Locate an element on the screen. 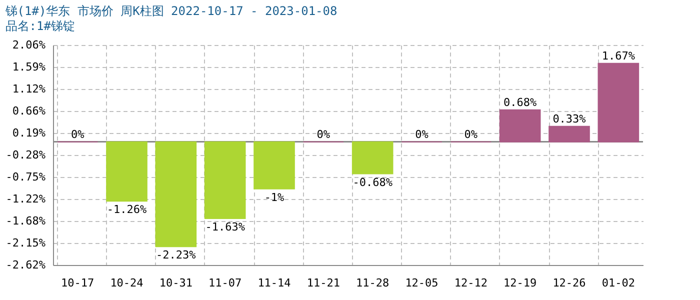 This screenshot has width=700, height=300. x-tick-label: 11-14 is located at coordinates (275, 283).